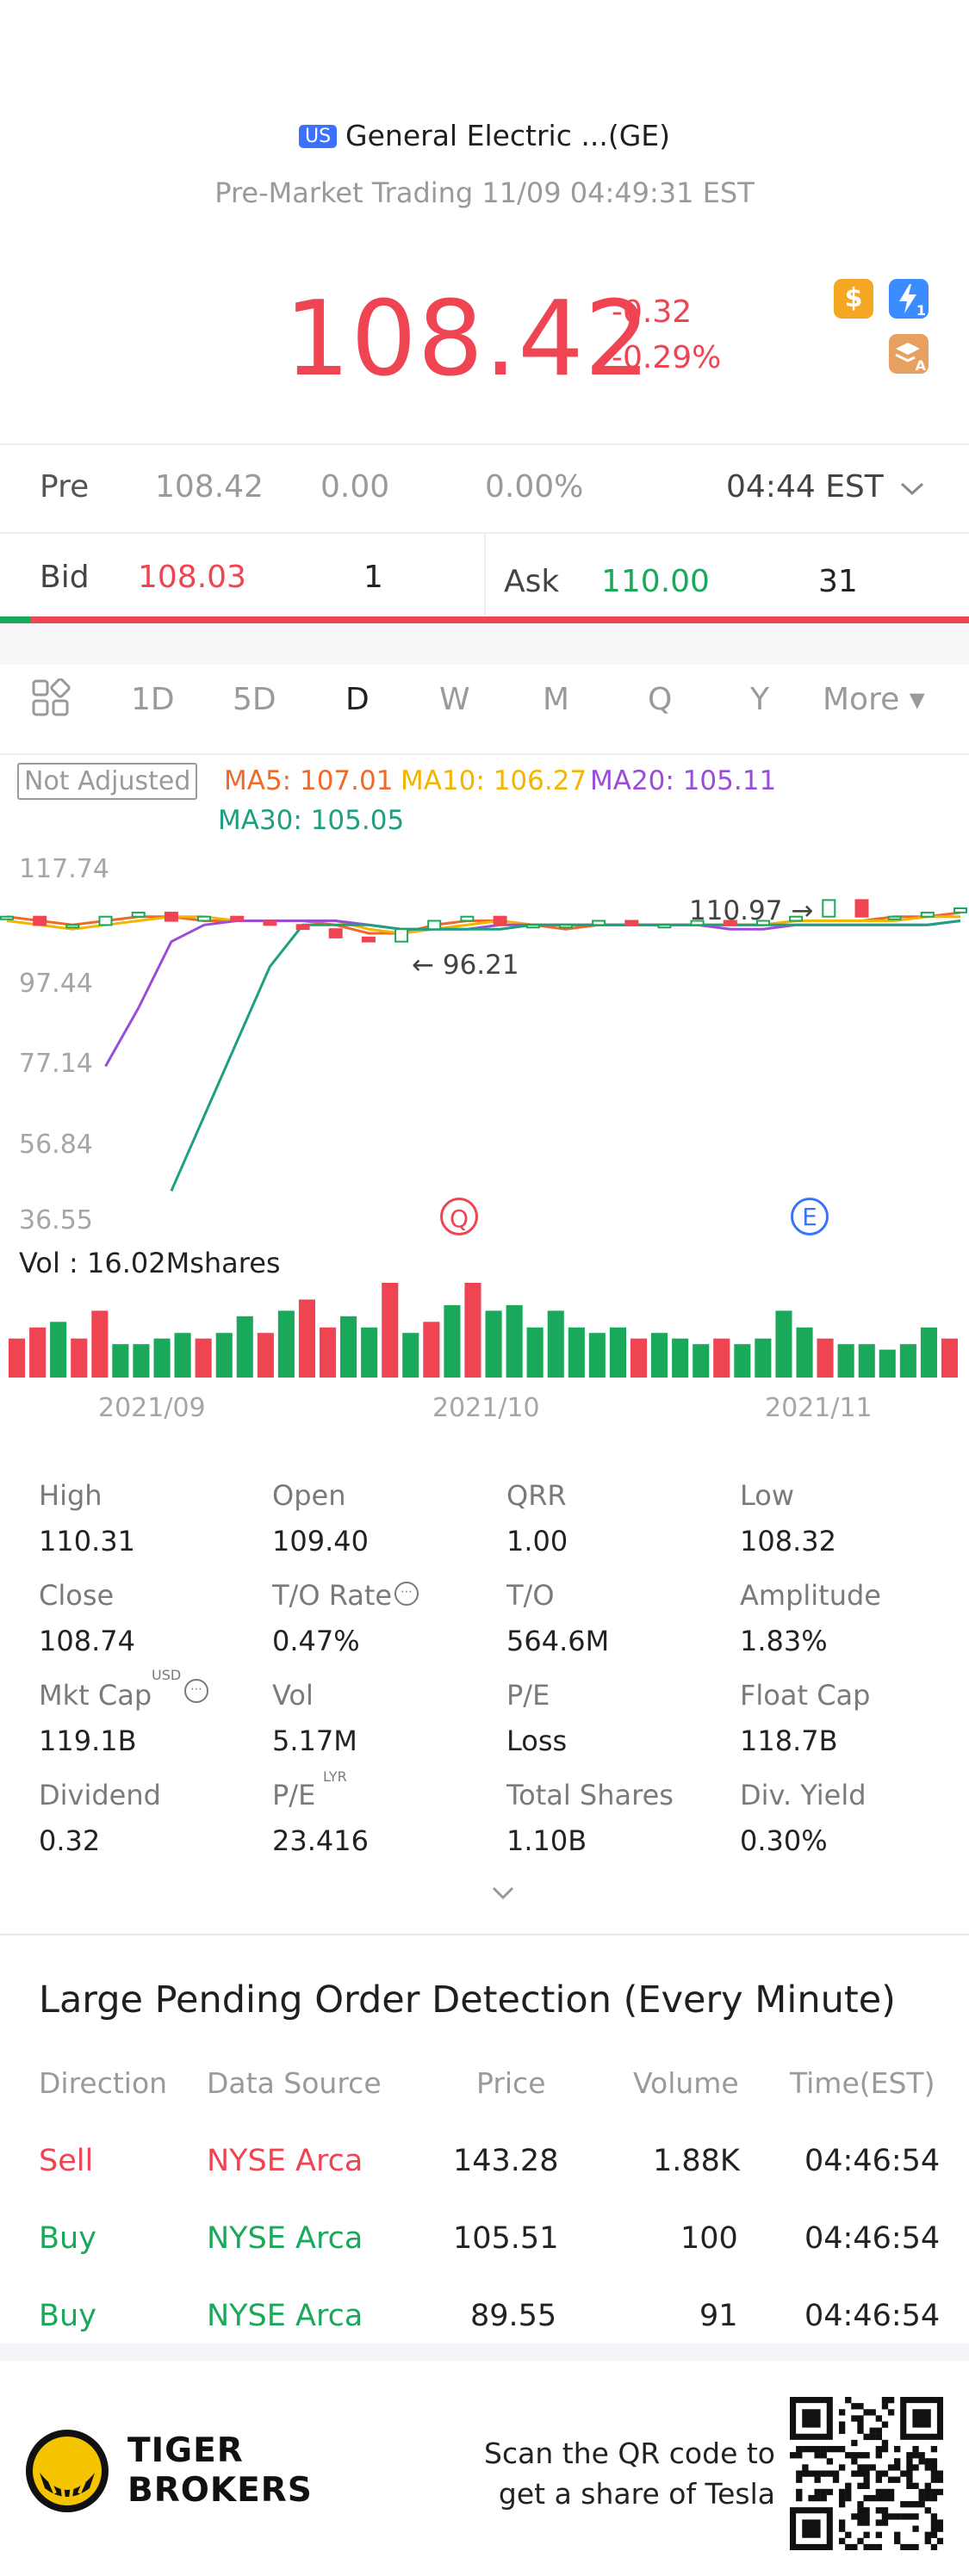 The width and height of the screenshot is (969, 2576). I want to click on dollar-icon: $, so click(853, 299).